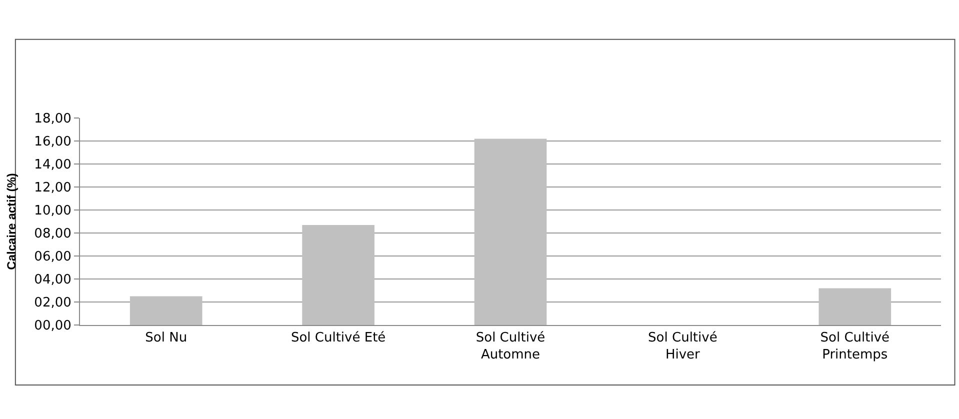 Image resolution: width=959 pixels, height=419 pixels. I want to click on y-tick-label: 16,00, so click(53, 142).